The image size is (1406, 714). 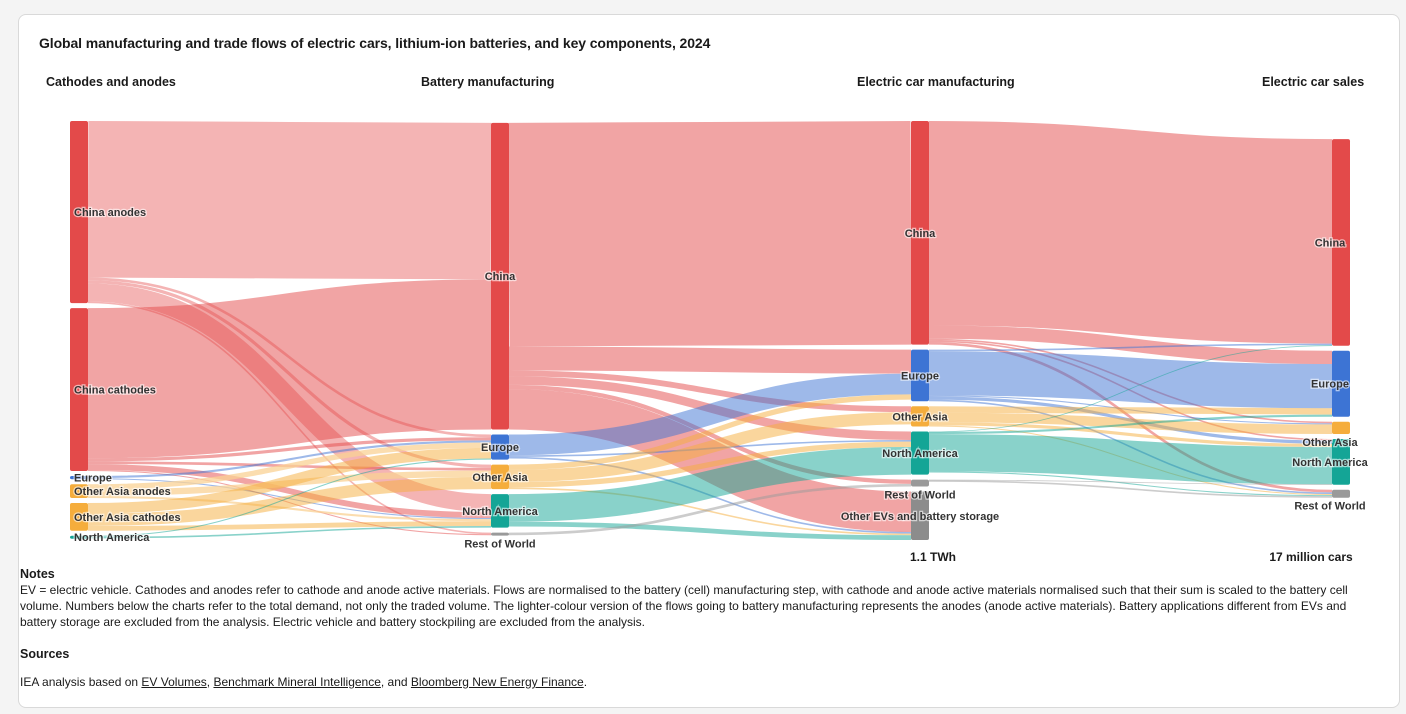 What do you see at coordinates (45, 654) in the screenshot?
I see `sources-heading: Sources` at bounding box center [45, 654].